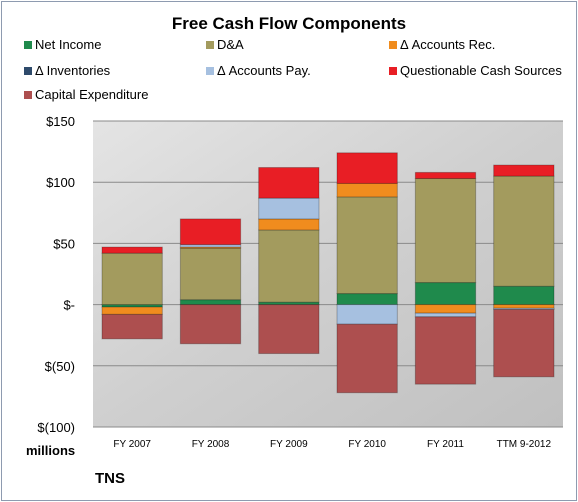 Image resolution: width=578 pixels, height=502 pixels. What do you see at coordinates (56, 427) in the screenshot?
I see `y-tick-label: $(100)` at bounding box center [56, 427].